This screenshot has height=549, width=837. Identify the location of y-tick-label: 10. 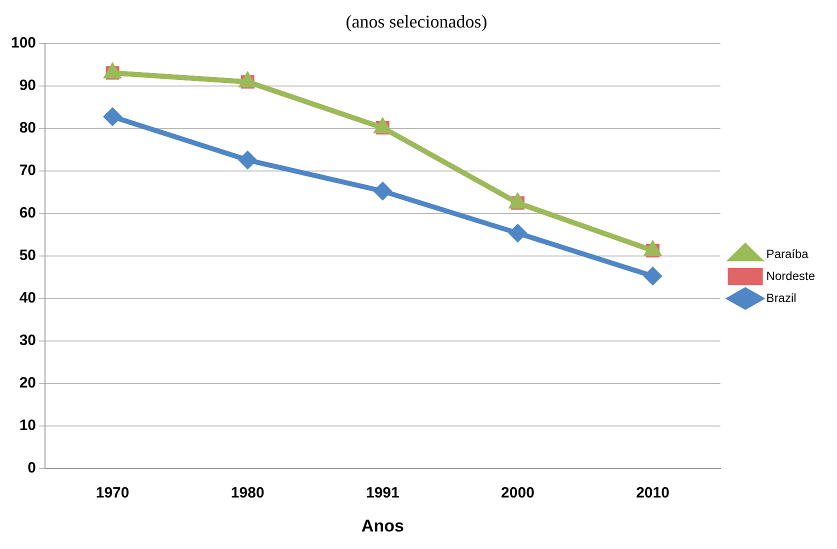
(27, 425).